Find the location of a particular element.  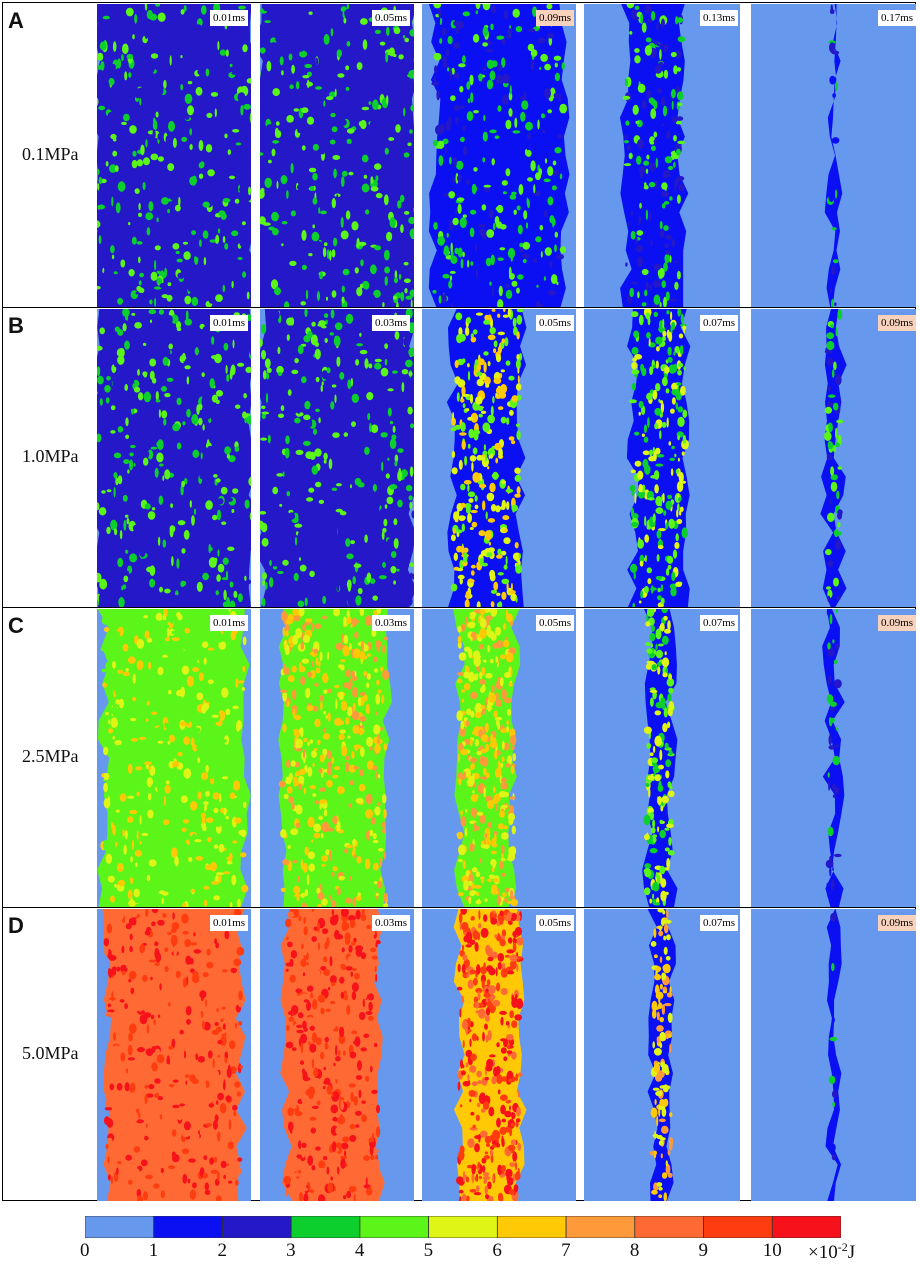

pressure-label: 1.0MPa is located at coordinates (50, 456).